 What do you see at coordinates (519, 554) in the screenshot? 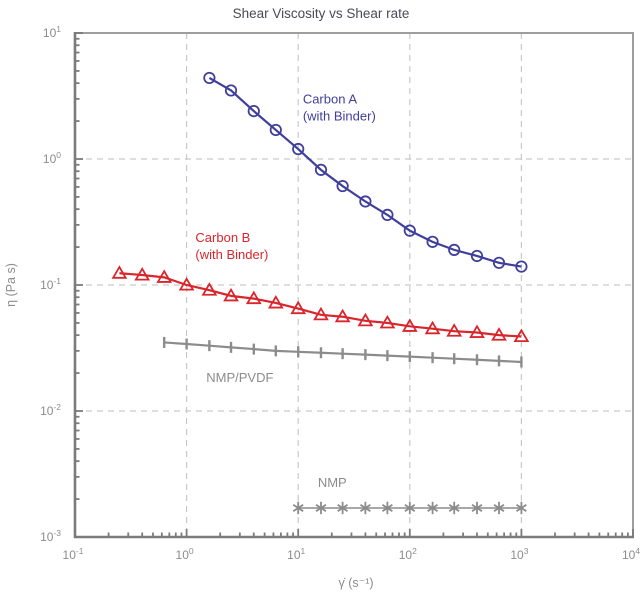
I see `x-tick-label: 10³` at bounding box center [519, 554].